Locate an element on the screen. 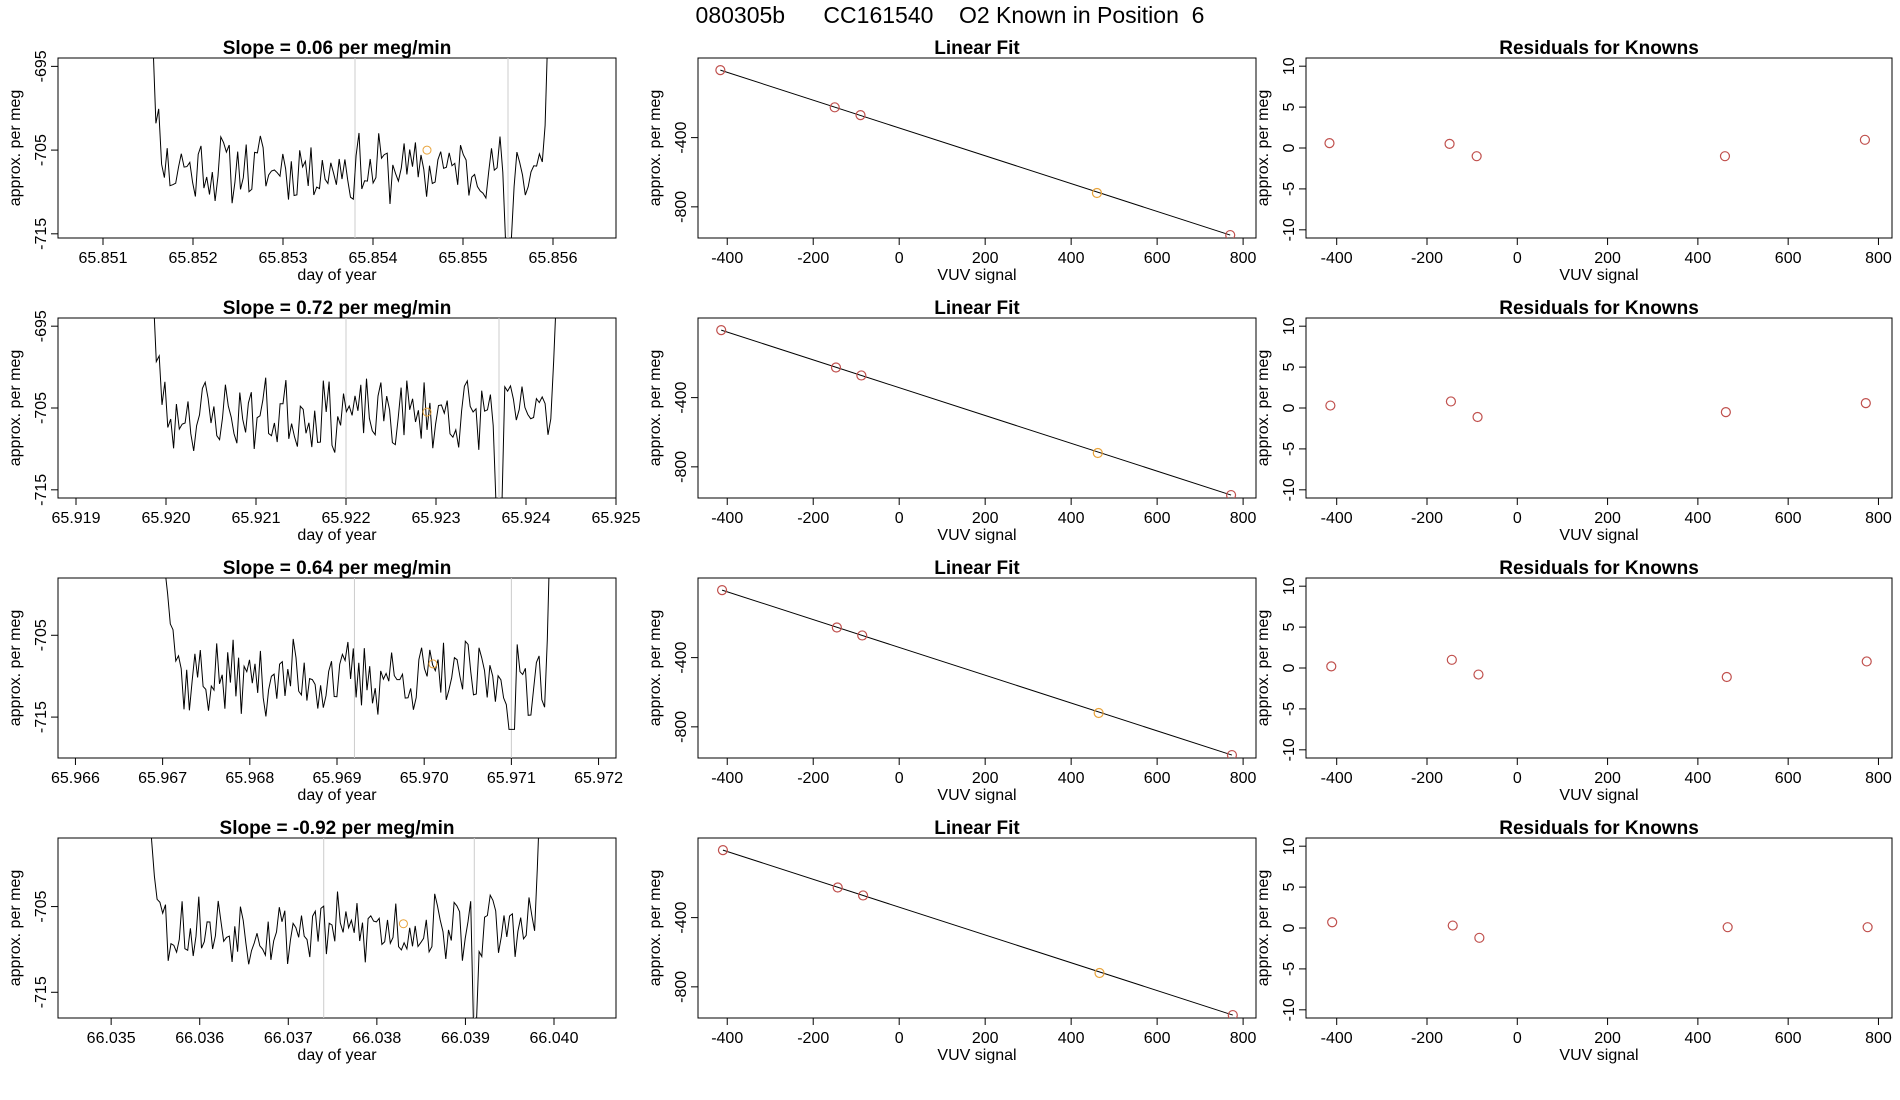 The width and height of the screenshot is (1900, 1100). x-tick-label: 65.923 is located at coordinates (436, 518).